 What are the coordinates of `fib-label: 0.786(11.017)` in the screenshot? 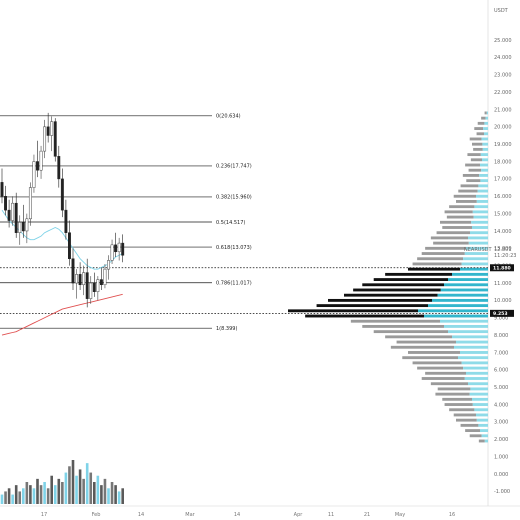 It's located at (234, 284).